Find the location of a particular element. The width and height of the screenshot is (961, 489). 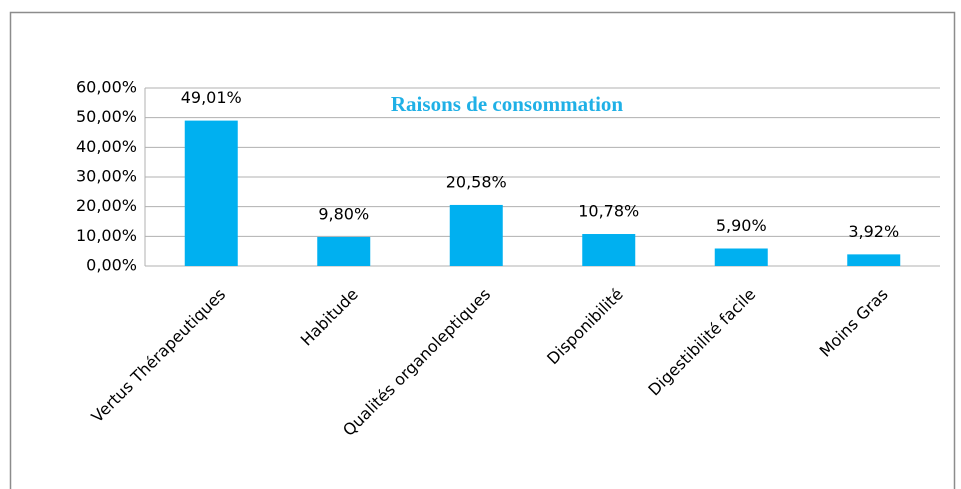

value-label: 49,01% is located at coordinates (211, 97).